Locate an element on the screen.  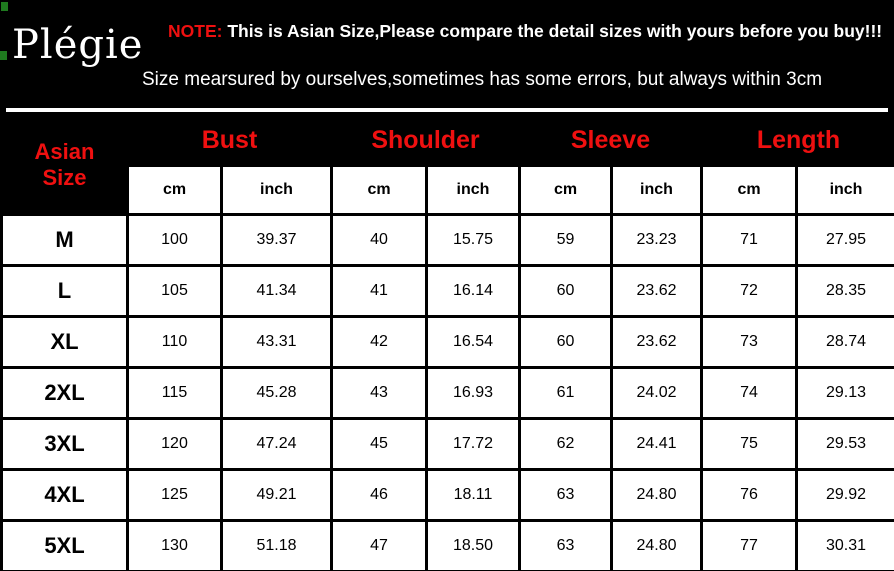
cell-shoulder-cm: 46 is located at coordinates (379, 495).